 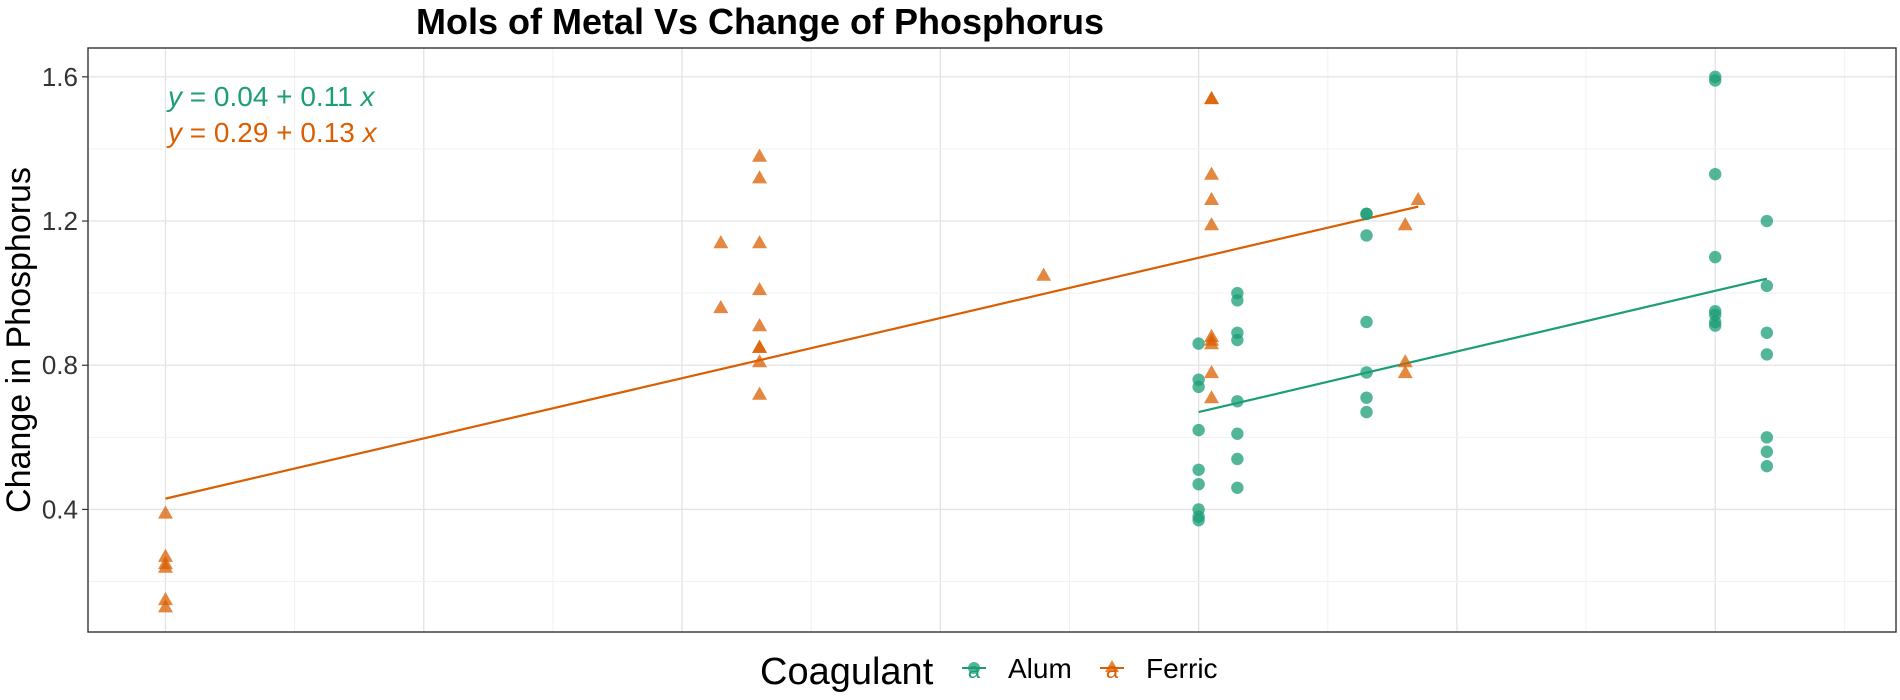 I want to click on y-tick-label: 1.2, so click(x=60, y=221).